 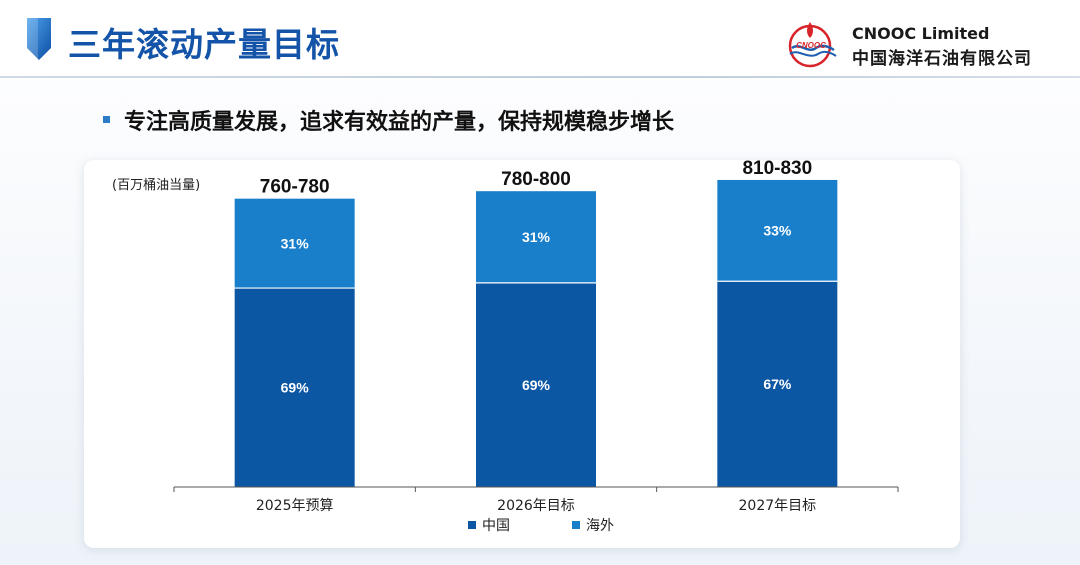 I want to click on company-name-en: CNOOC Limited, so click(x=921, y=33).